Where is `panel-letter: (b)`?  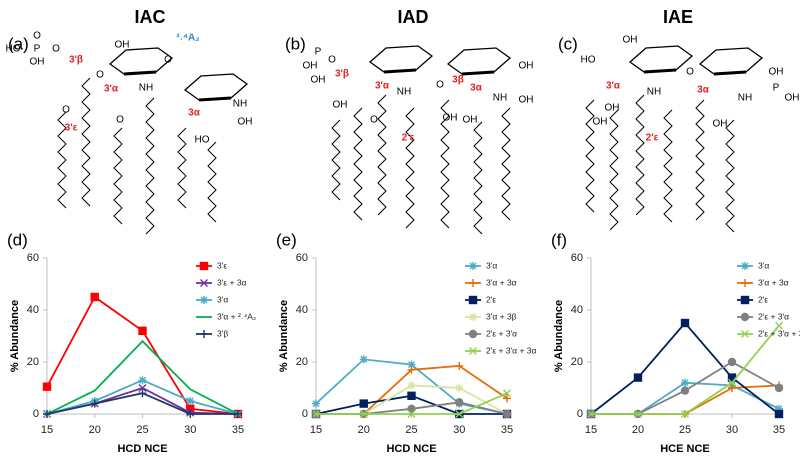 panel-letter: (b) is located at coordinates (295, 43).